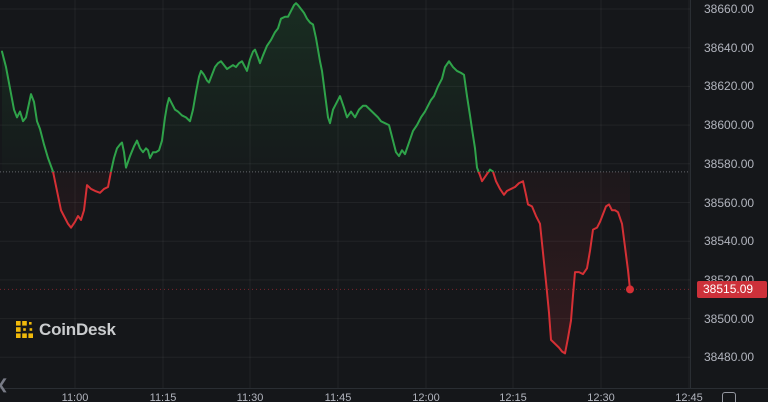  What do you see at coordinates (513, 397) in the screenshot?
I see `time-axis-label: 12:15` at bounding box center [513, 397].